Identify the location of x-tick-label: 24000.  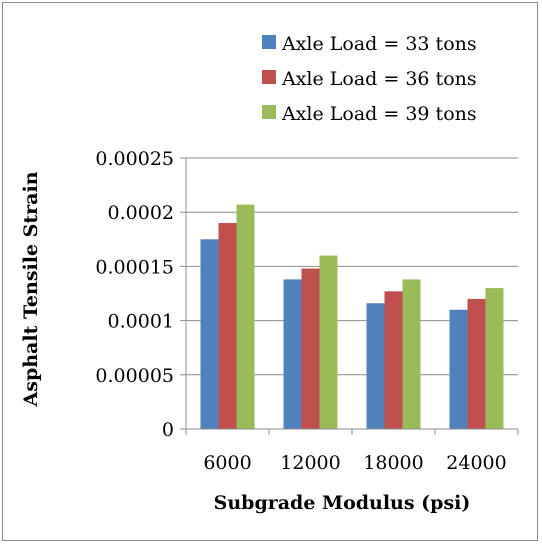
(476, 463).